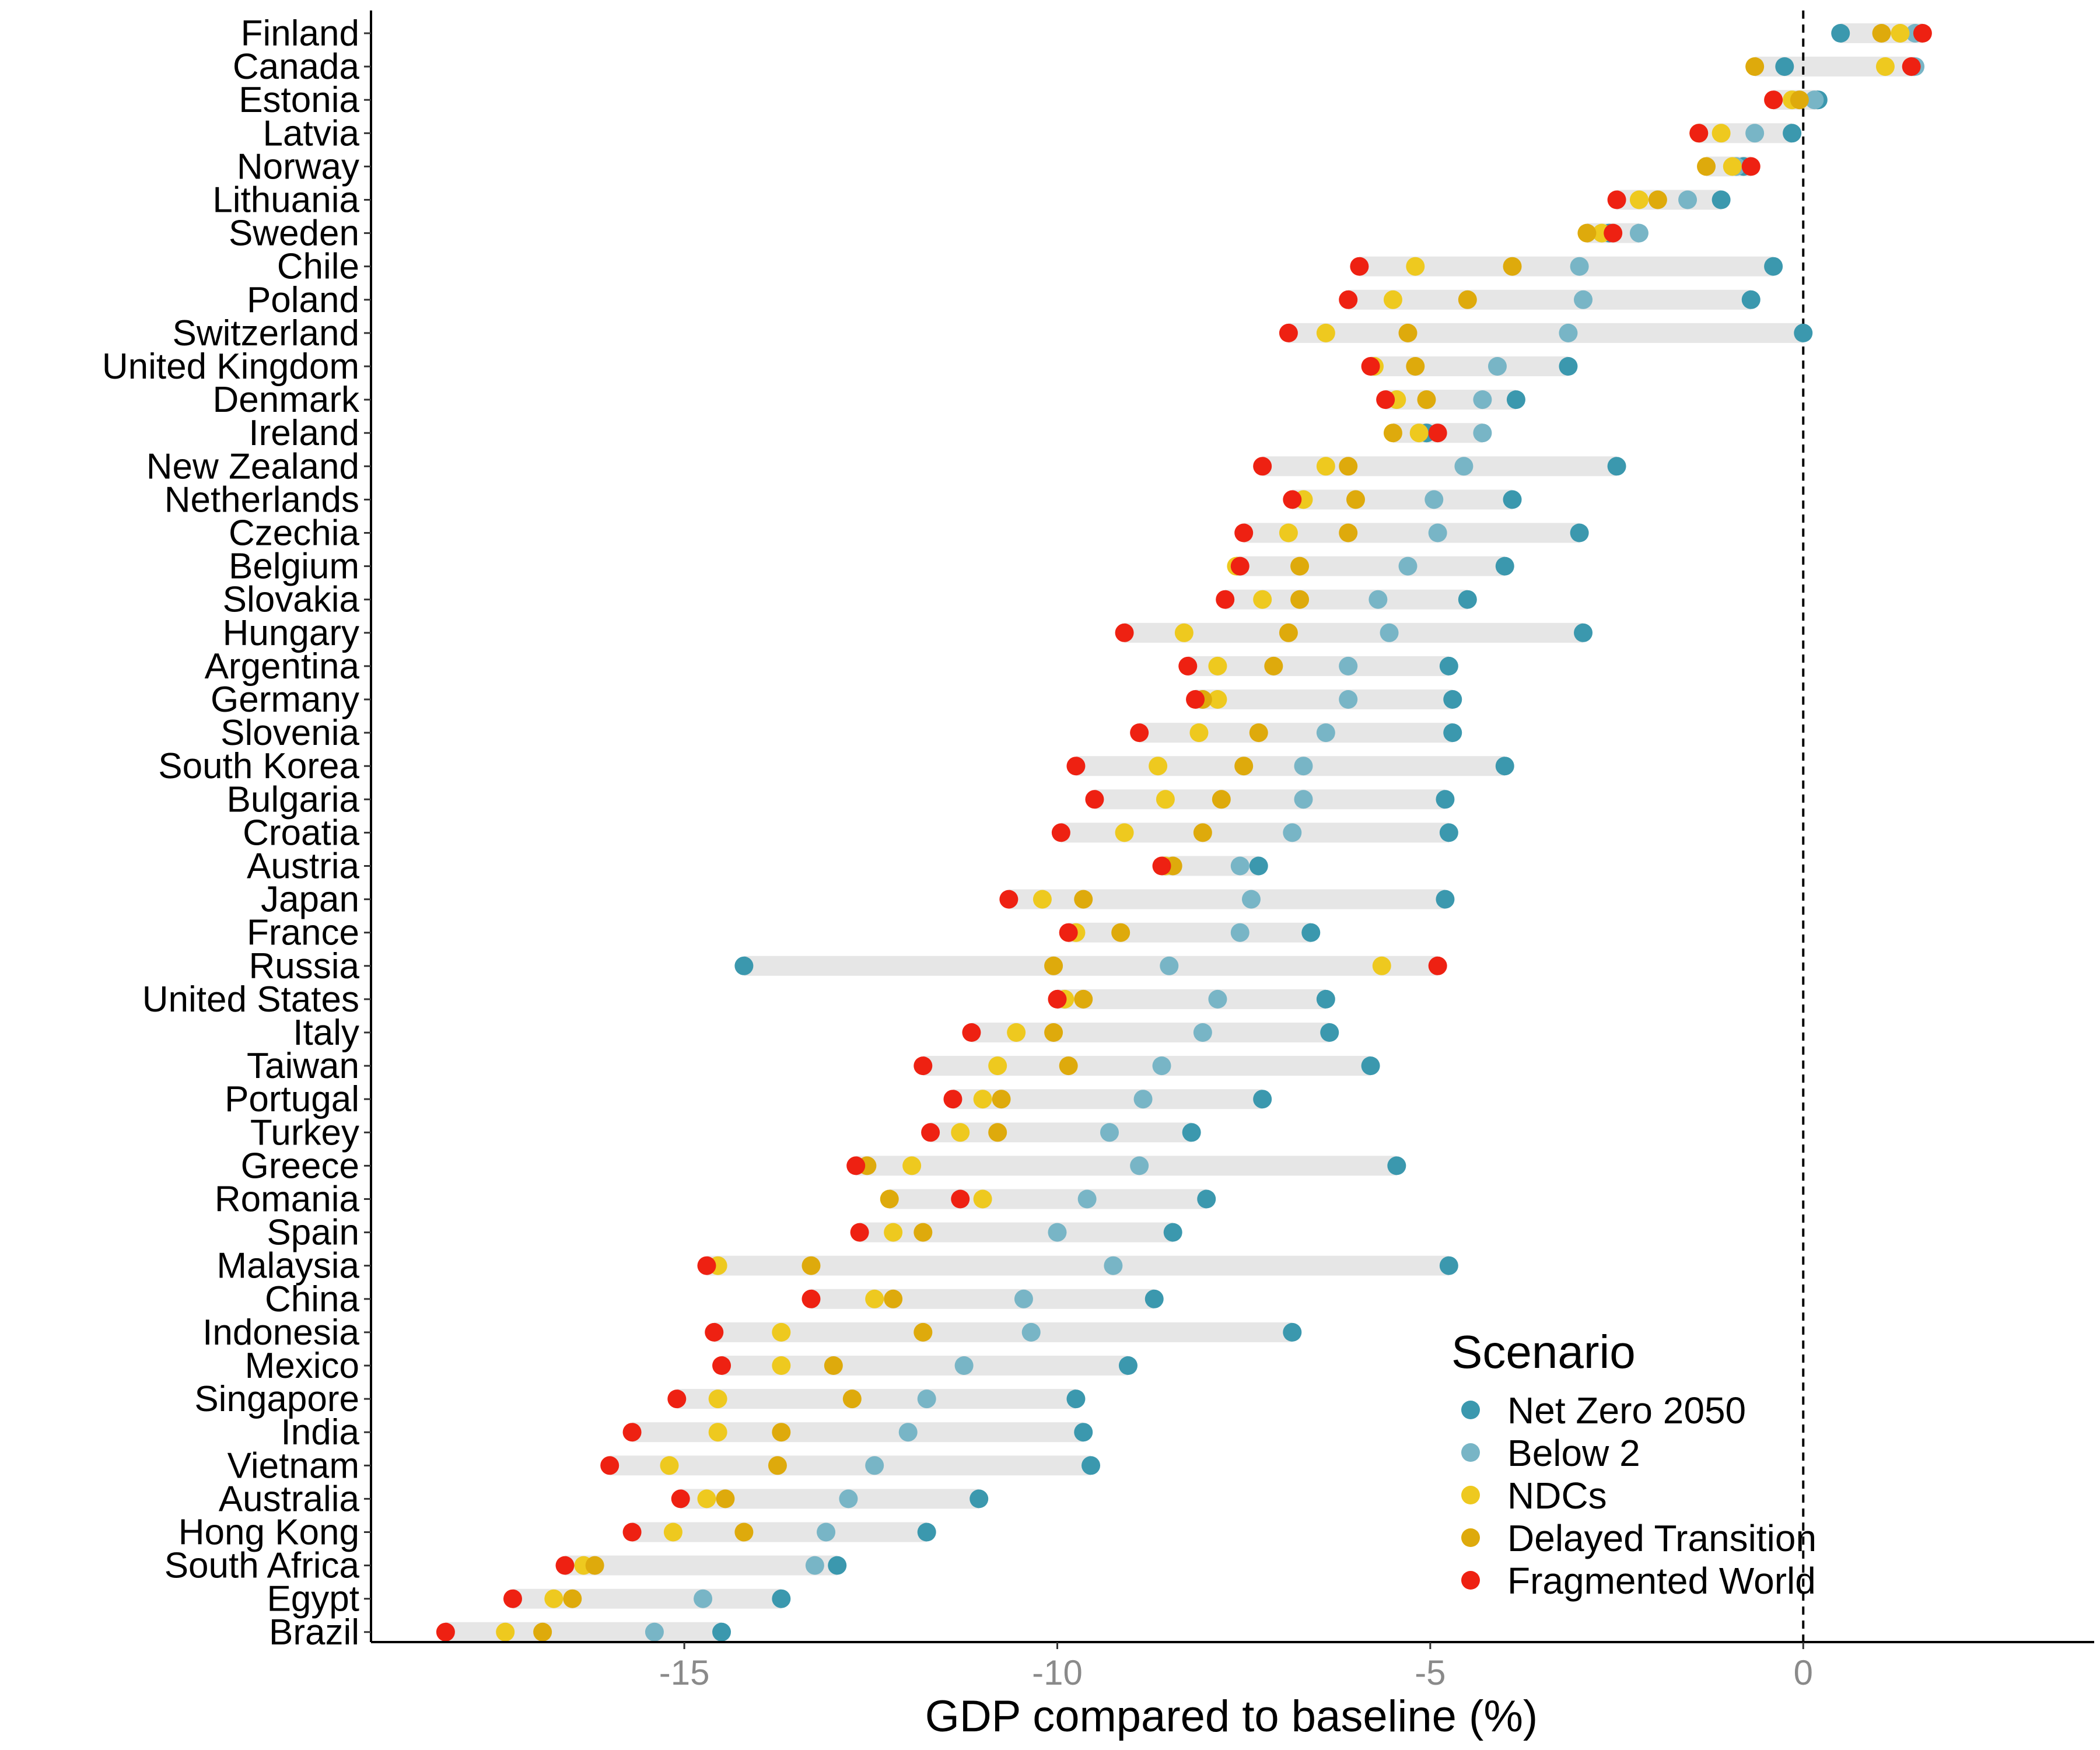  What do you see at coordinates (300, 1166) in the screenshot?
I see `country-label-greece: Greece` at bounding box center [300, 1166].